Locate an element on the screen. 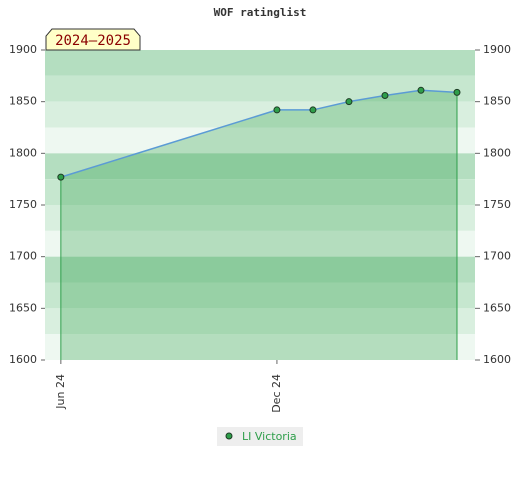 This screenshot has height=480, width=520. y-tick-label: 1850 is located at coordinates (23, 101).